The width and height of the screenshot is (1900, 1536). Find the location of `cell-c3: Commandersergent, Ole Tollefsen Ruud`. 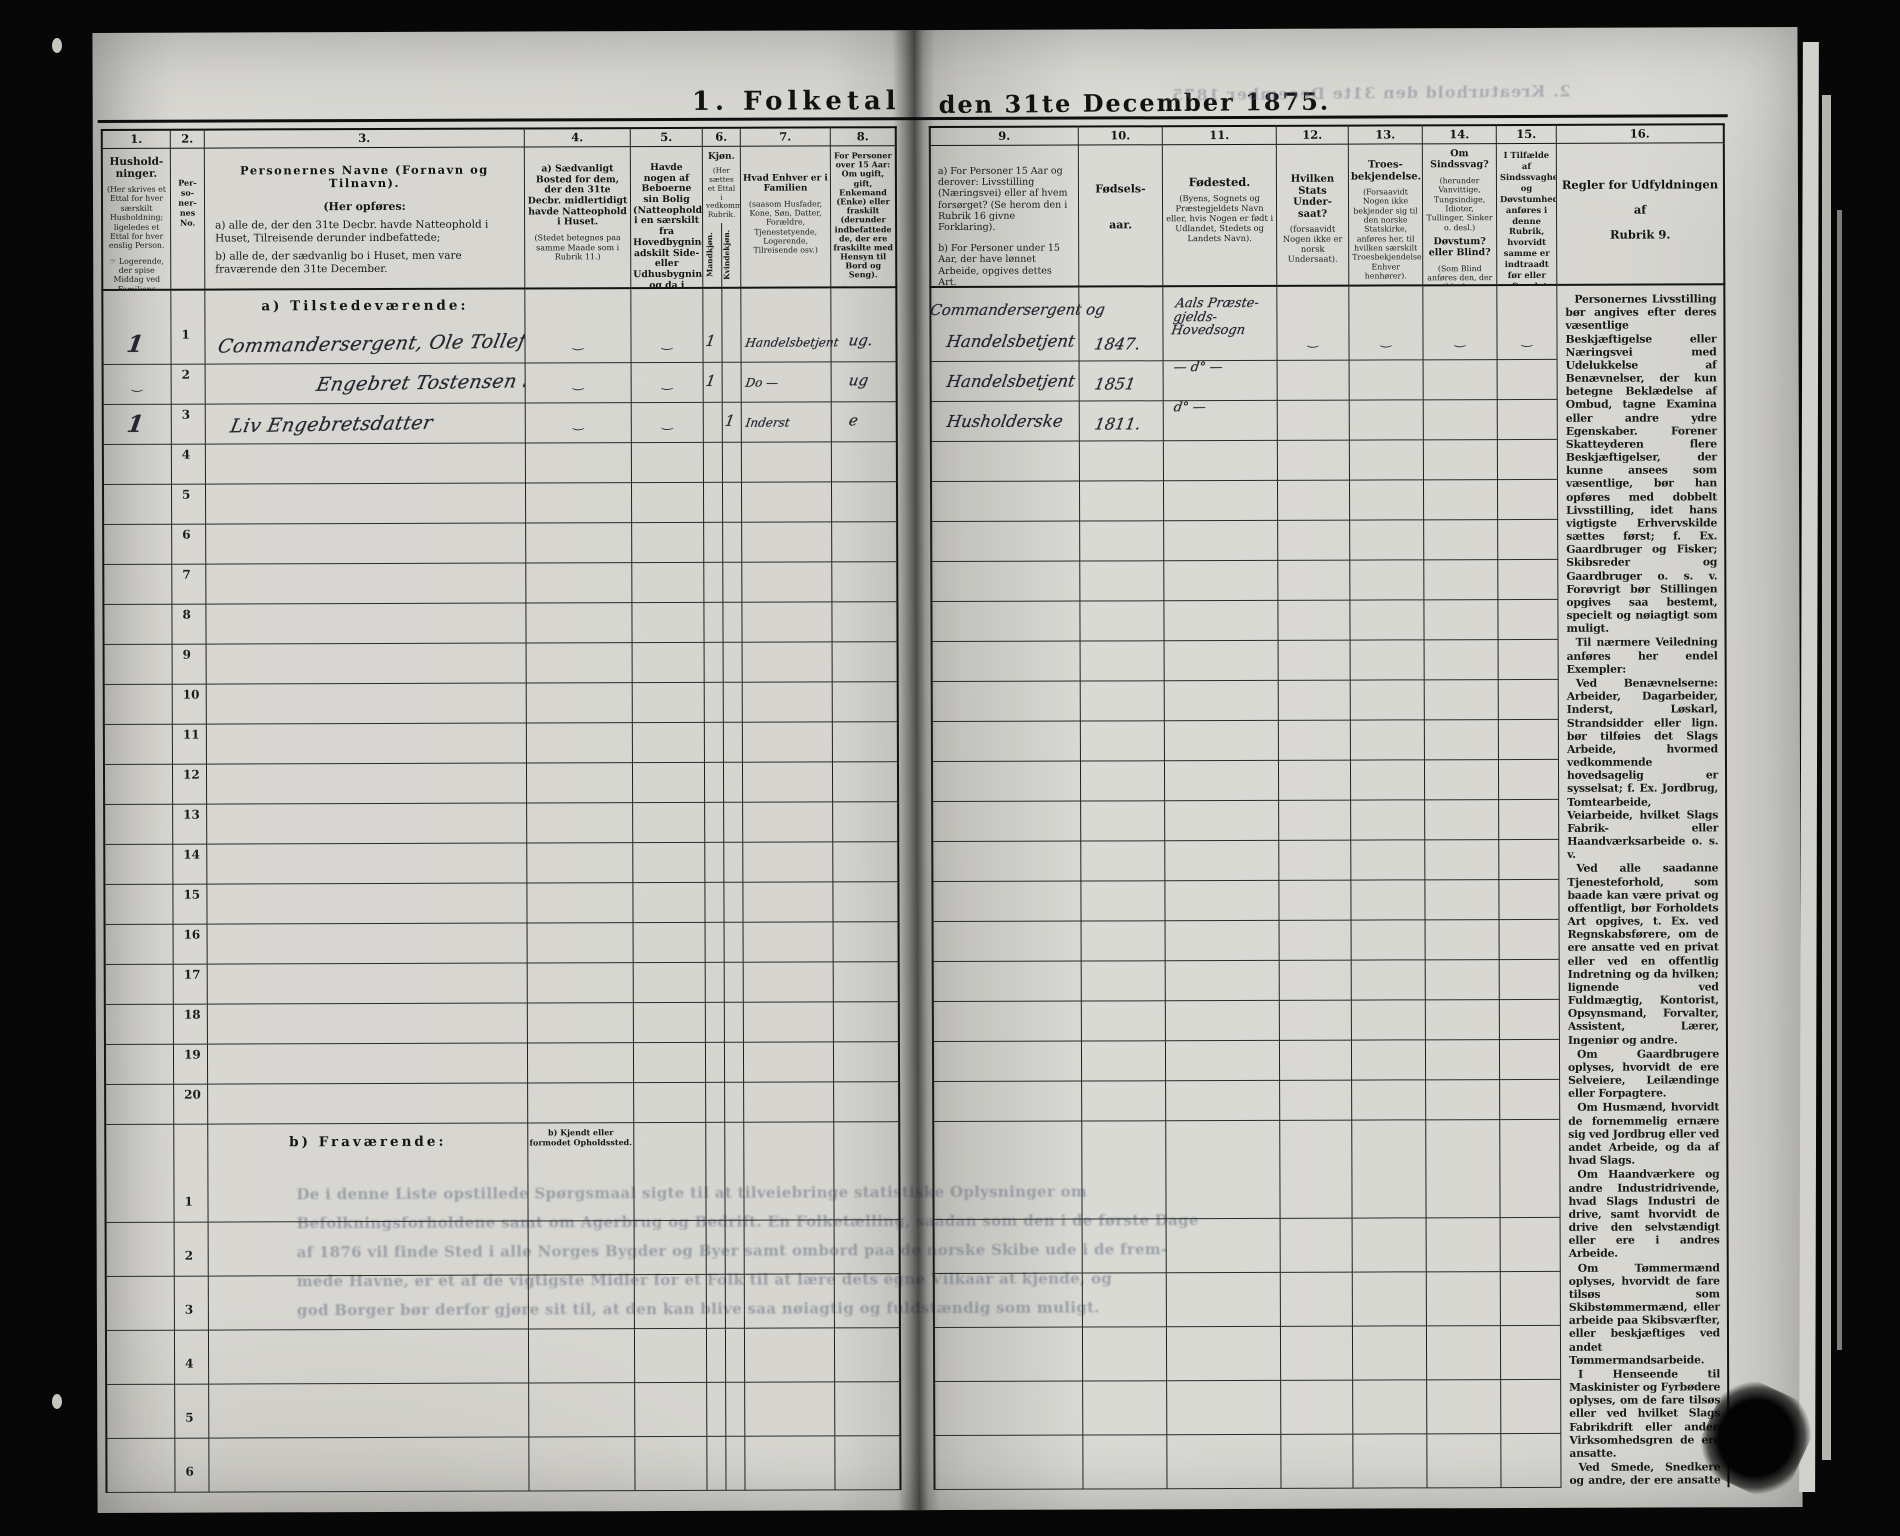

cell-c3: Commandersergent, Ole Tollefsen Ruud is located at coordinates (365, 344).